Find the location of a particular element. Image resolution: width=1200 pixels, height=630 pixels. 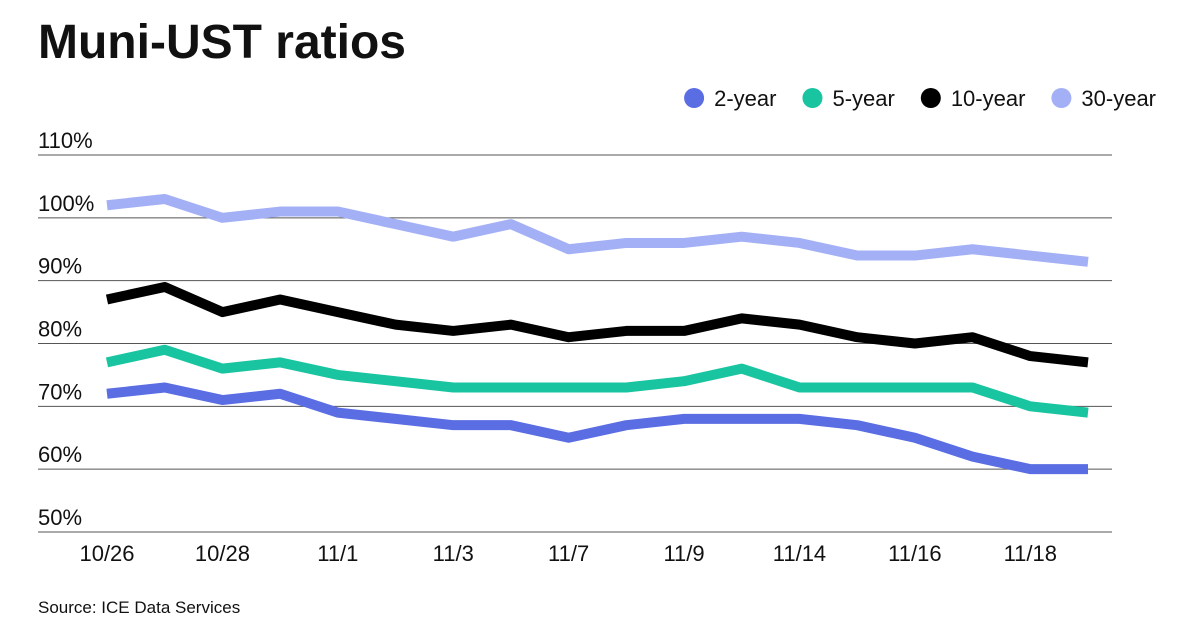

x-tick-label: 10/28 is located at coordinates (222, 553).